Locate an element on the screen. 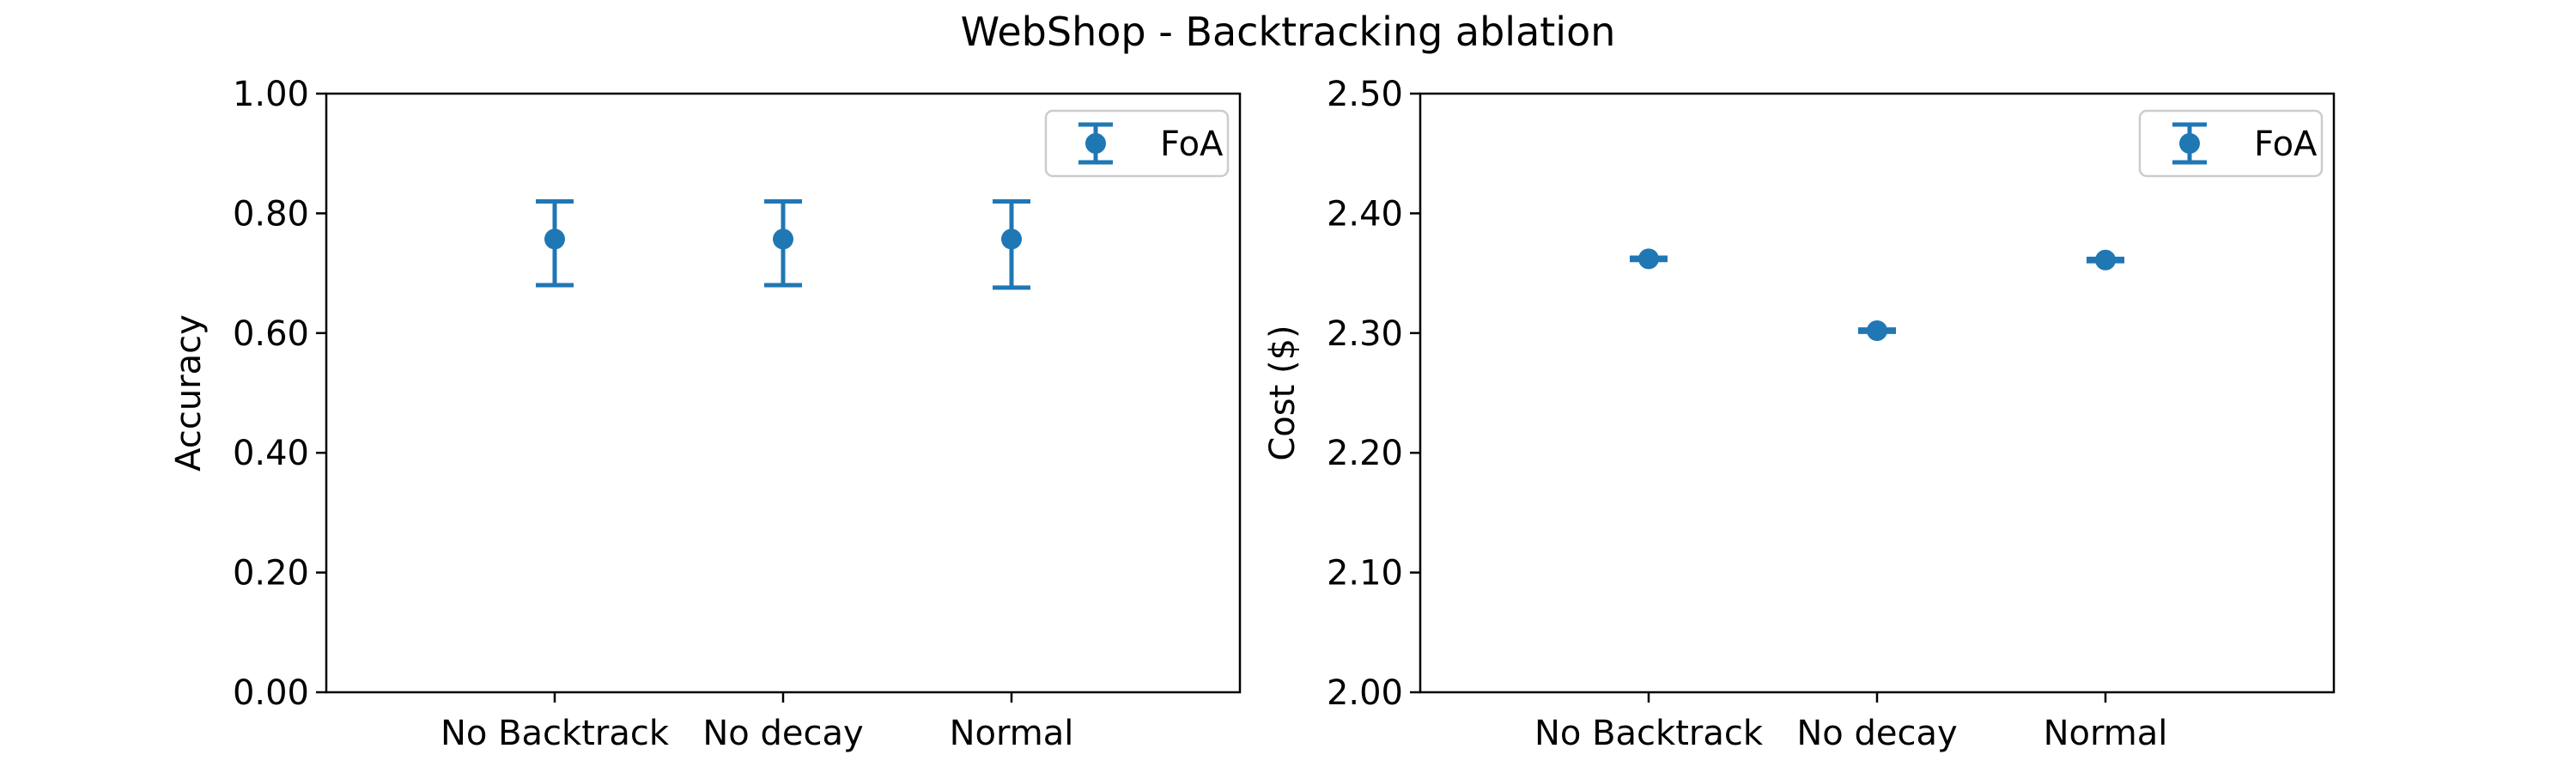 The height and width of the screenshot is (773, 2576). y-tick-label: 0.80 is located at coordinates (271, 214).